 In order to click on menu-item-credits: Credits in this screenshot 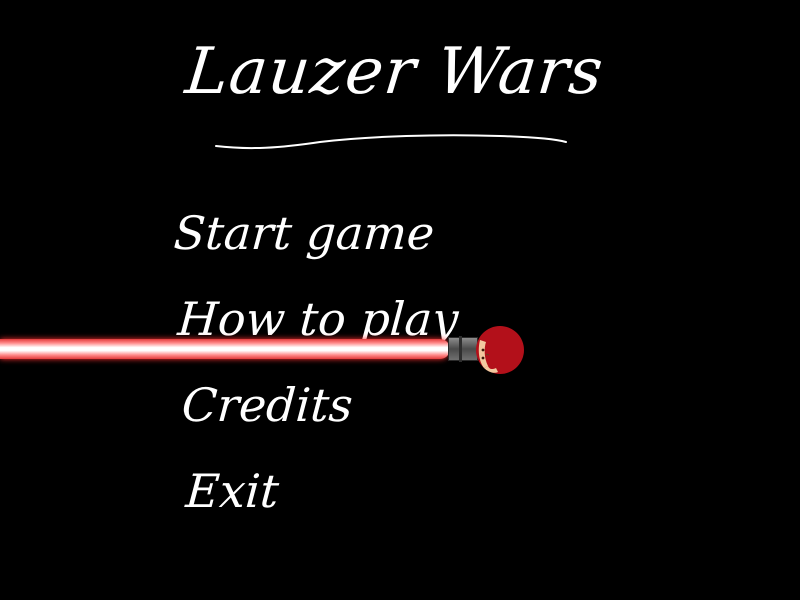, I will do `click(331, 405)`.